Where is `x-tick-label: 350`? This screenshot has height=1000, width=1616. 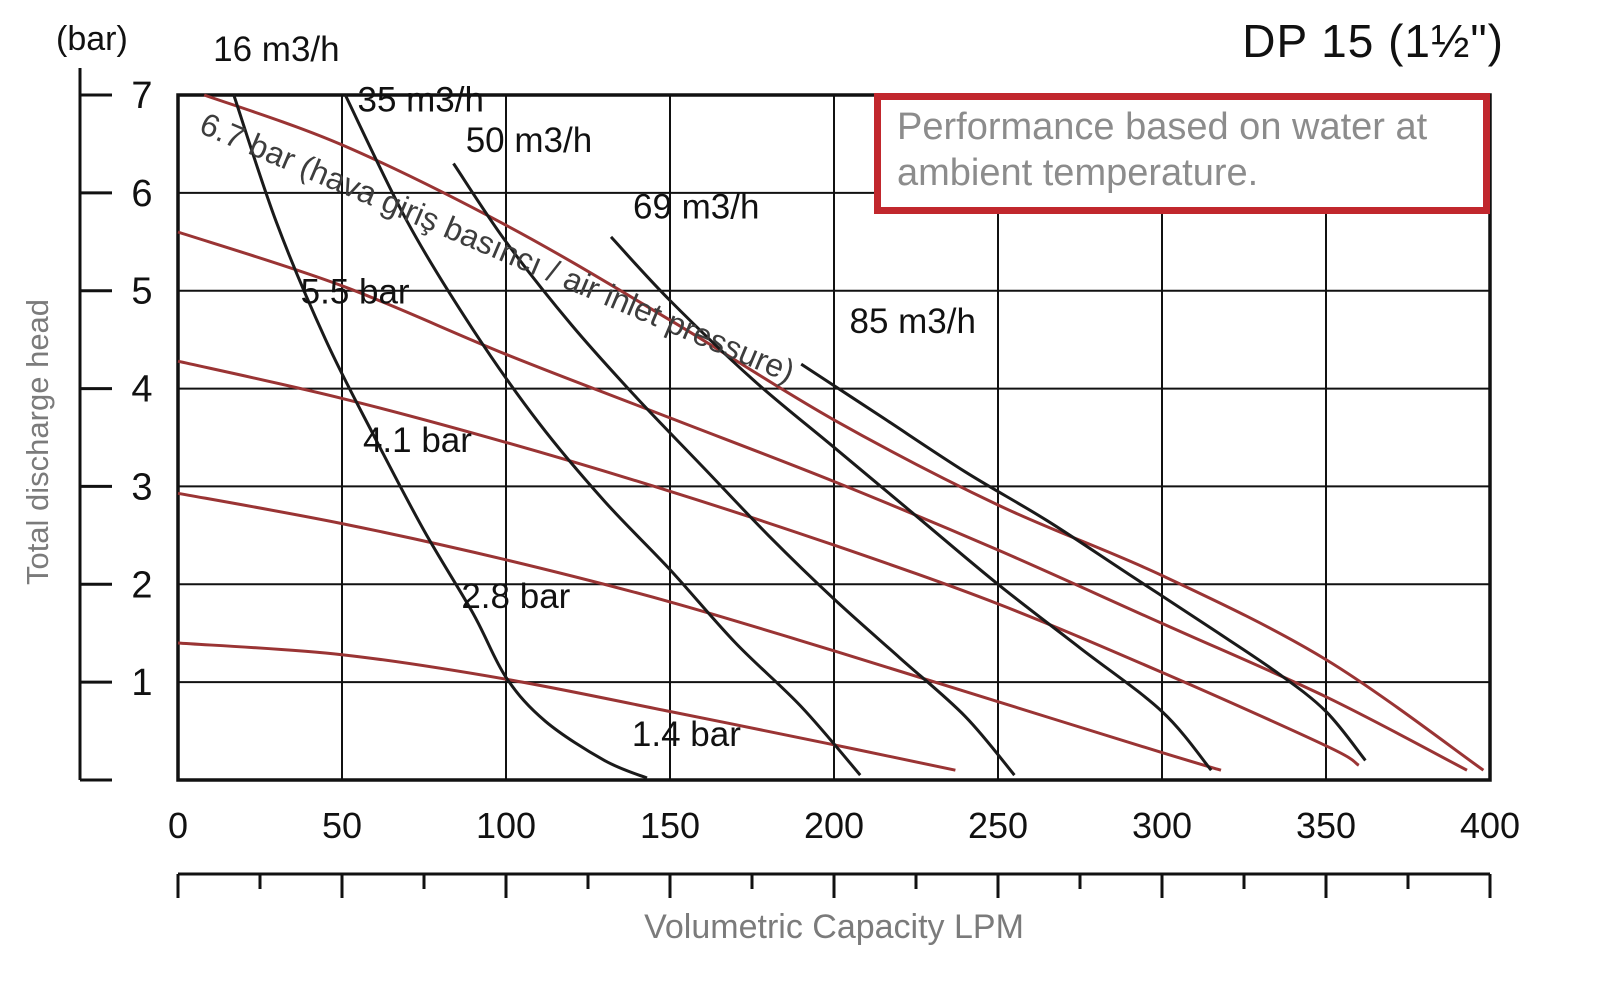 x-tick-label: 350 is located at coordinates (1326, 825).